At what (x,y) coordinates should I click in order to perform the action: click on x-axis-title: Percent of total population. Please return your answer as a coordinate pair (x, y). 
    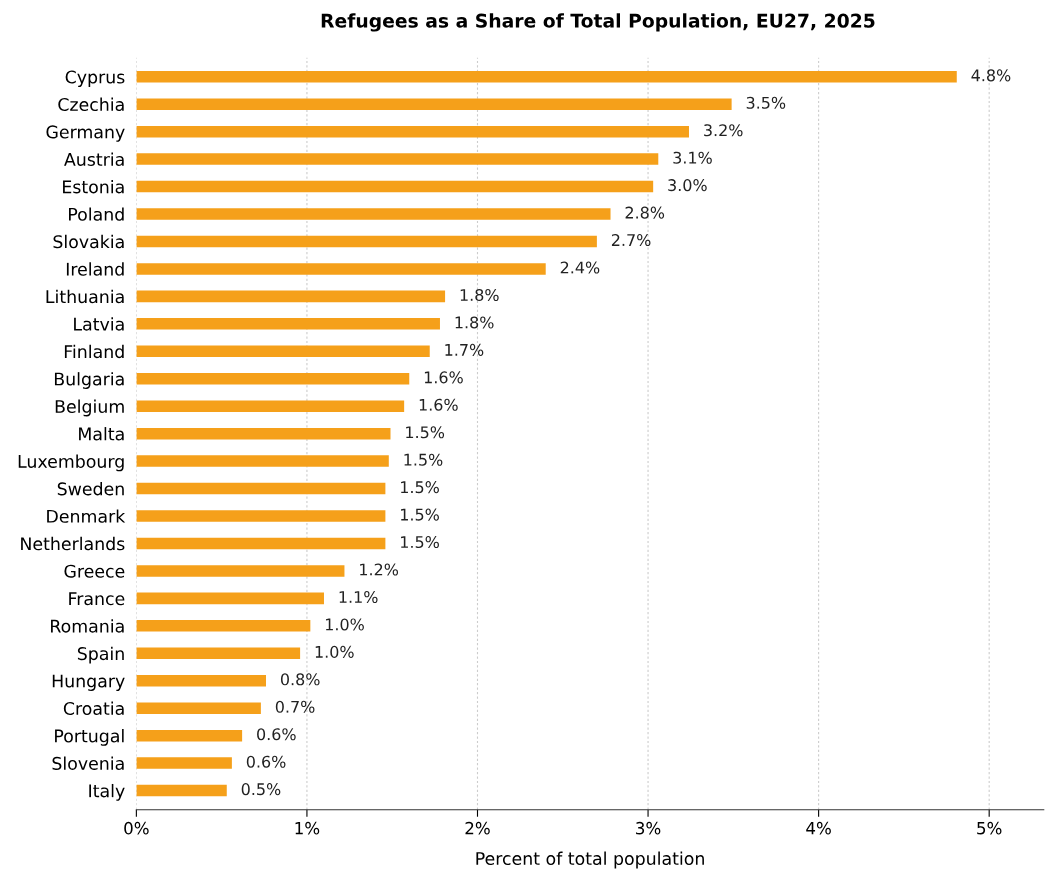
    Looking at the image, I should click on (590, 860).